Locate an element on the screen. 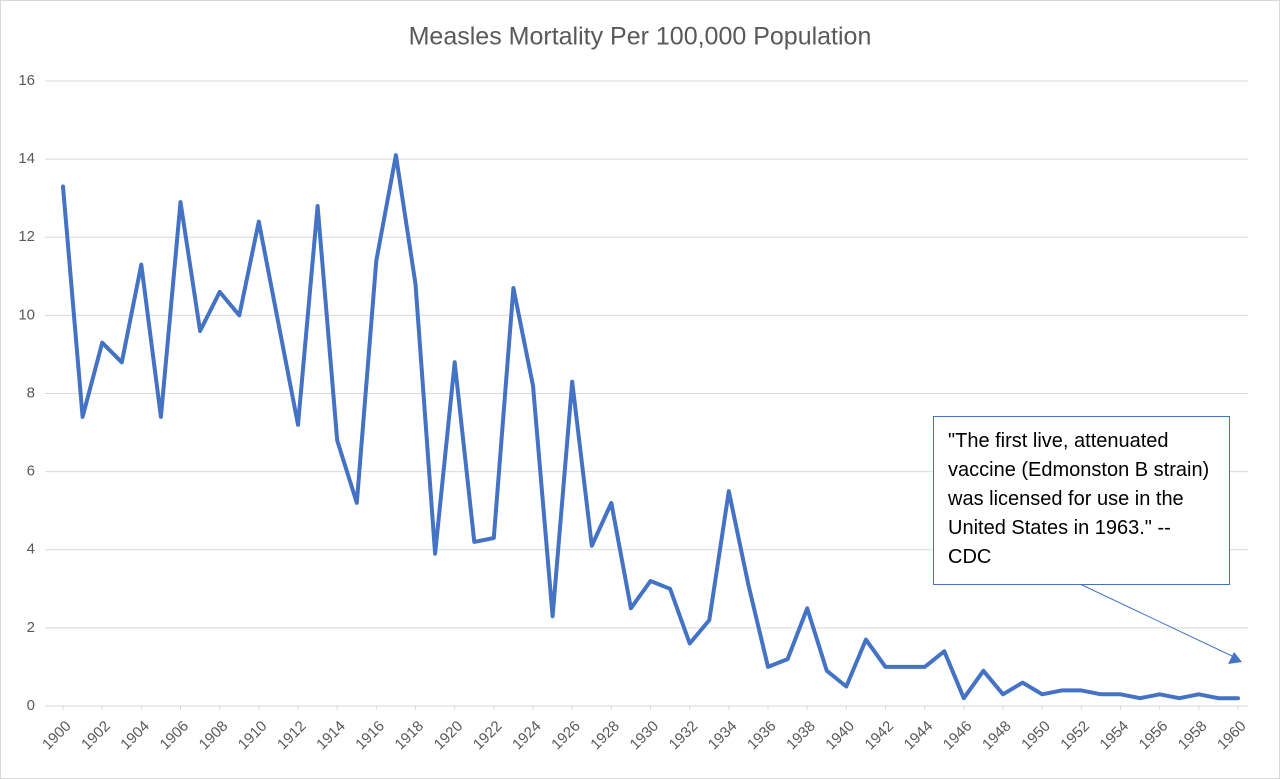 This screenshot has width=1280, height=779. y-tick-label: 10 is located at coordinates (26, 314).